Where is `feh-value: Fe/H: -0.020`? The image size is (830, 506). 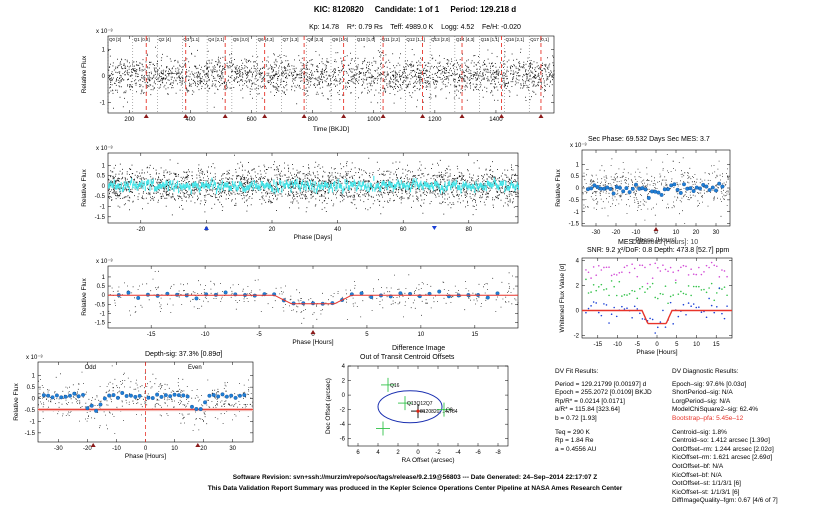
feh-value: Fe/H: -0.020 is located at coordinates (501, 27).